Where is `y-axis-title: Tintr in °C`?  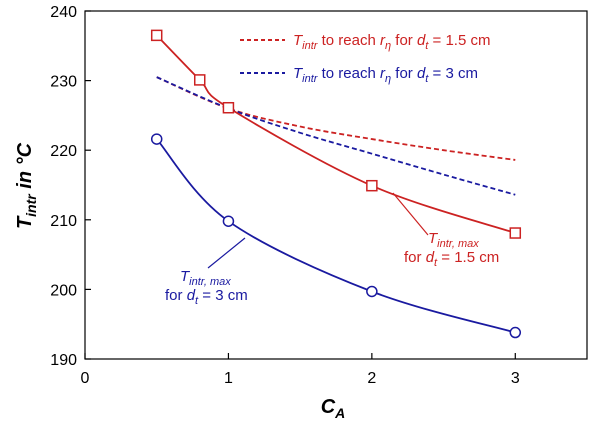 y-axis-title: Tintr in °C is located at coordinates (26, 185).